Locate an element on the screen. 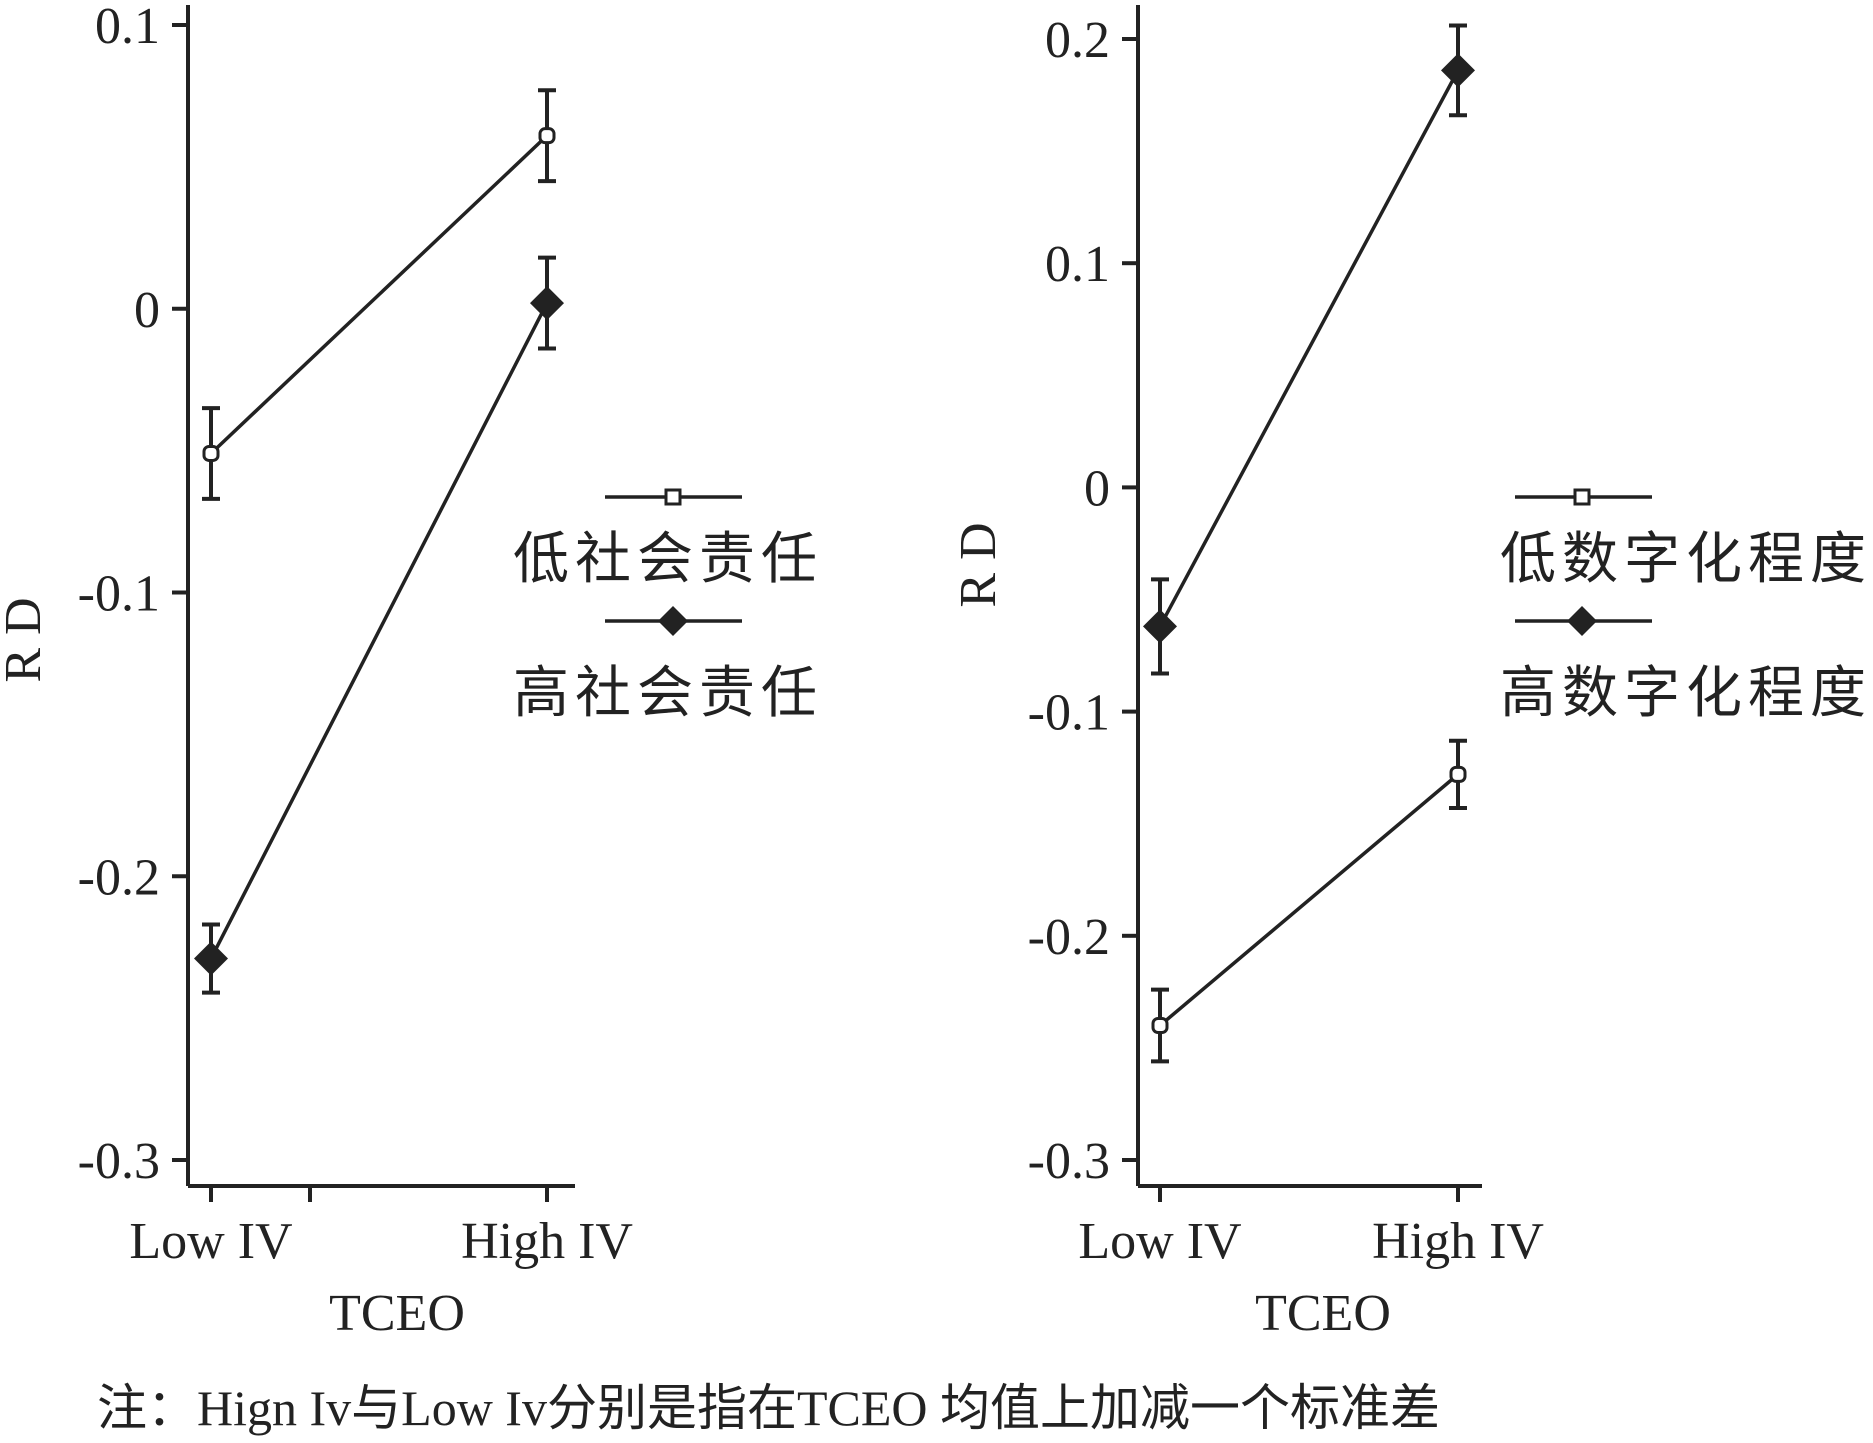 Image resolution: width=1873 pixels, height=1443 pixels. legend-label: 低社会责任 is located at coordinates (668, 560).